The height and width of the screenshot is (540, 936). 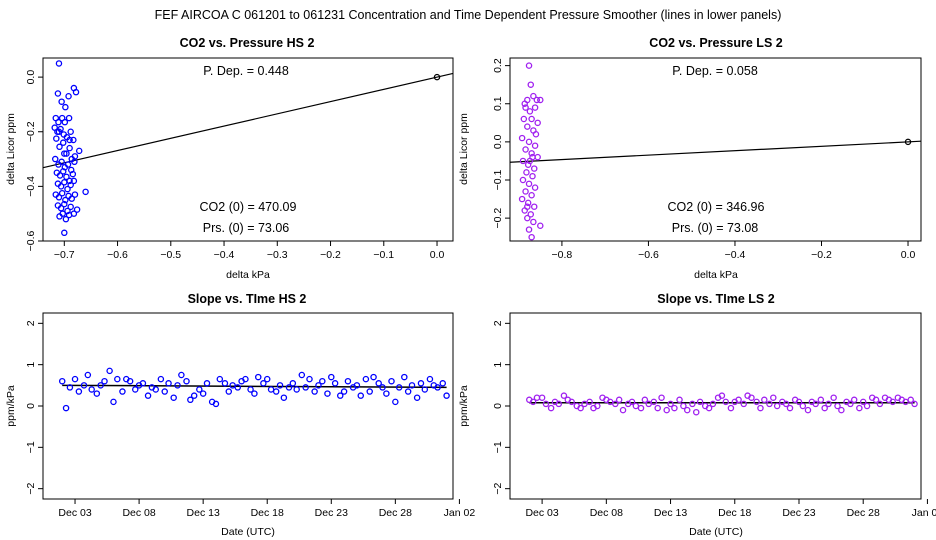 What do you see at coordinates (648, 255) in the screenshot?
I see `x-tick-label: −0.6` at bounding box center [648, 255].